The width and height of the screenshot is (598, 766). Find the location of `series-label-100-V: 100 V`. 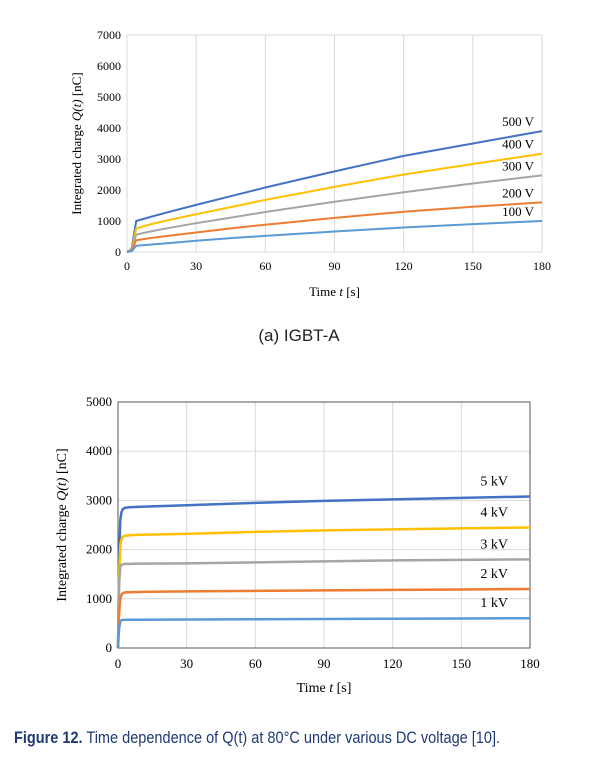

series-label-100-V: 100 V is located at coordinates (518, 211).